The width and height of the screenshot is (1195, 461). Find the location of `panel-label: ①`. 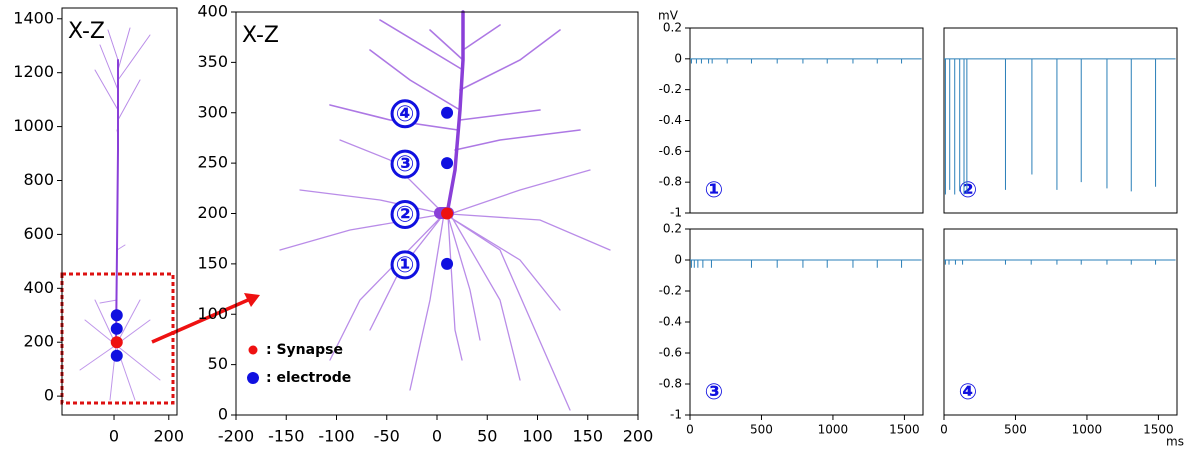

panel-label: ① is located at coordinates (714, 190).